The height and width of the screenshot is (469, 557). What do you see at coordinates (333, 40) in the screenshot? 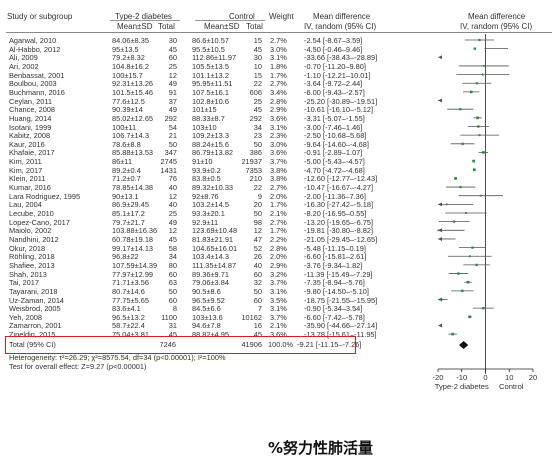
I see `study-md: -2.54 [-8.67–3.59]` at bounding box center [333, 40].